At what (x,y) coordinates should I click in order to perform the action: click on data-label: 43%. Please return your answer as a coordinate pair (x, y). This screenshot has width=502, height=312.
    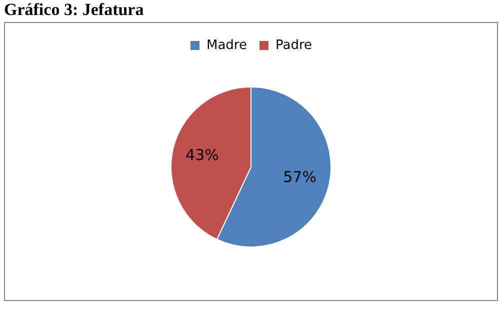
    Looking at the image, I should click on (202, 155).